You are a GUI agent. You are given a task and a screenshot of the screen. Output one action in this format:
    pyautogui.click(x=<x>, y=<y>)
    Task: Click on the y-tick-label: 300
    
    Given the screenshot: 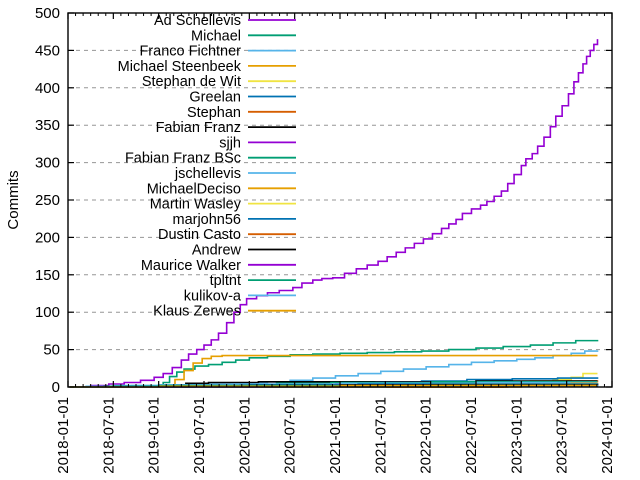 What is the action you would take?
    pyautogui.click(x=47, y=163)
    